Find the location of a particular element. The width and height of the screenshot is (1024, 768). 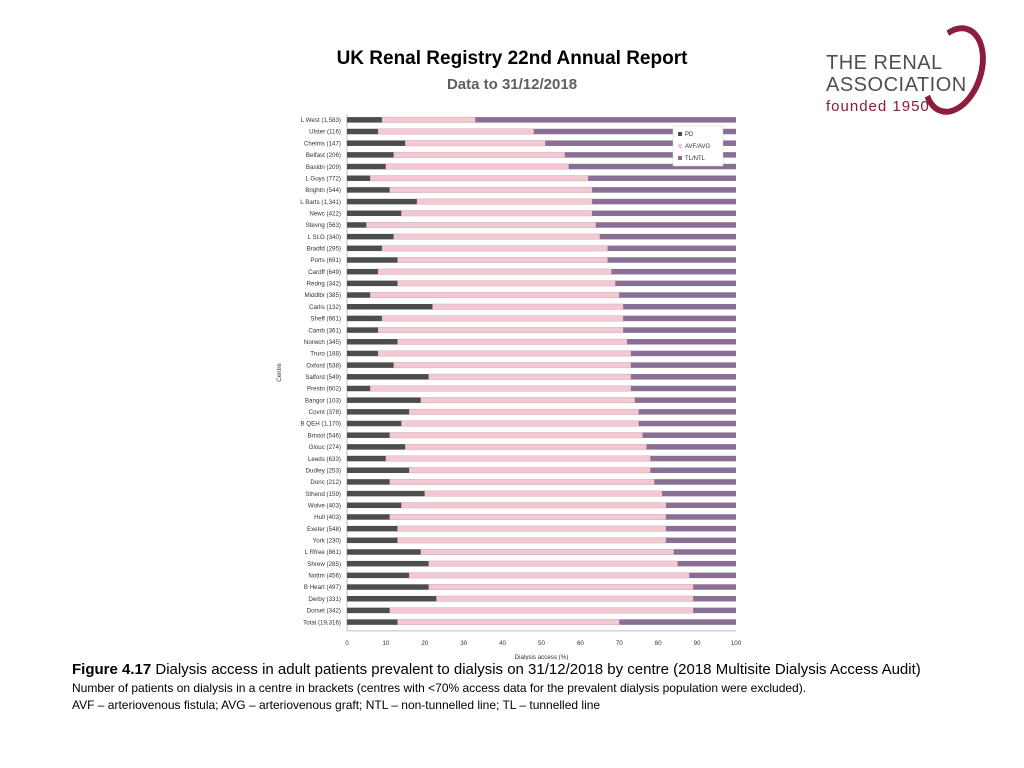

x-tick-label: 40 is located at coordinates (502, 643).